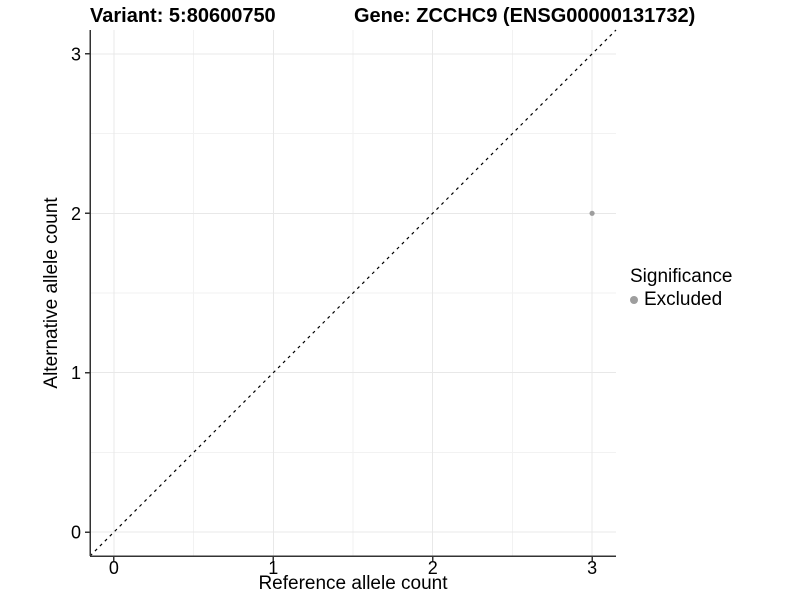 The image size is (800, 600). I want to click on plot-title-gene: Gene: ZCCHC9 (ENSG00000131732), so click(525, 16).